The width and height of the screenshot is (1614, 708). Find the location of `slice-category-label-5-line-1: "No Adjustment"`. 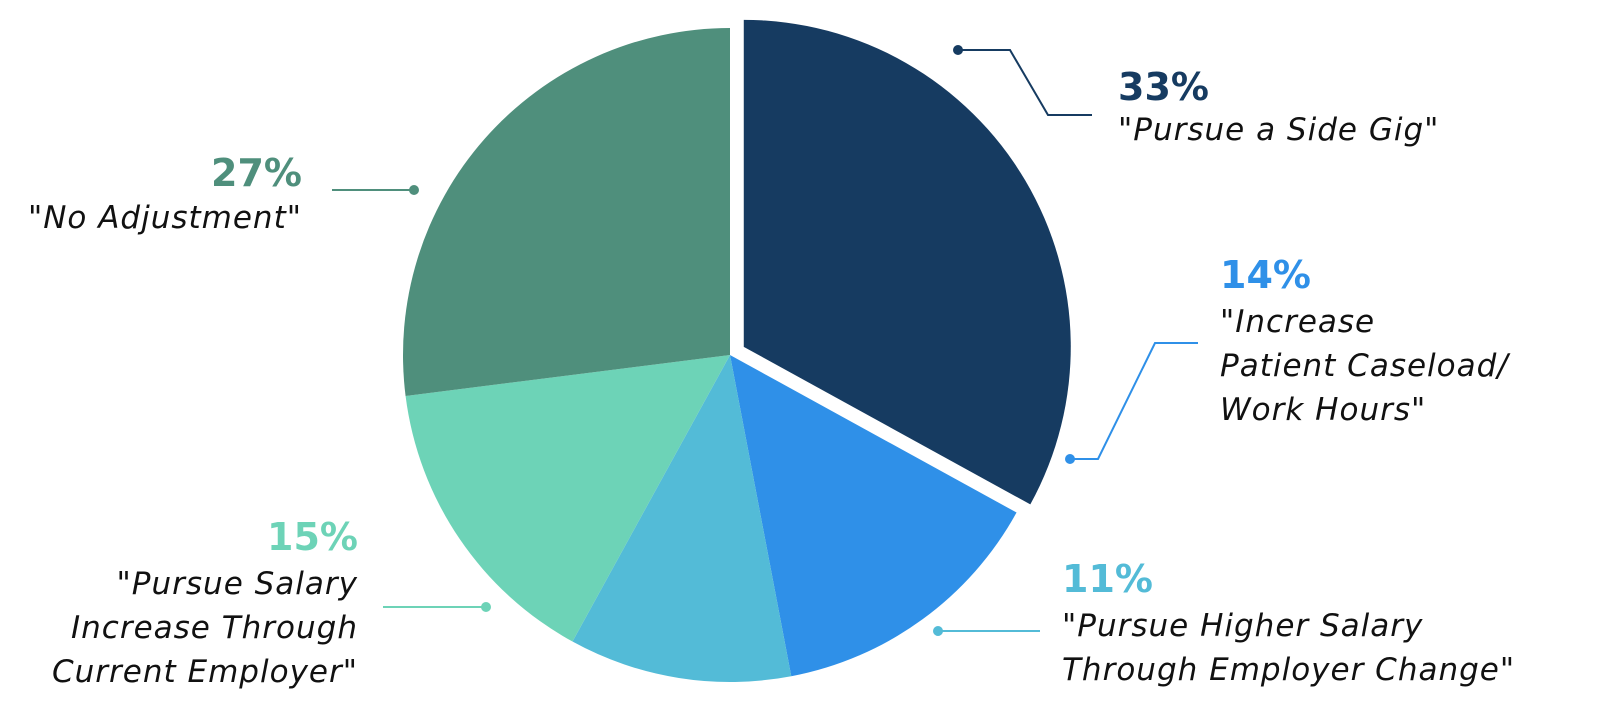

slice-category-label-5-line-1: "No Adjustment" is located at coordinates (165, 218).